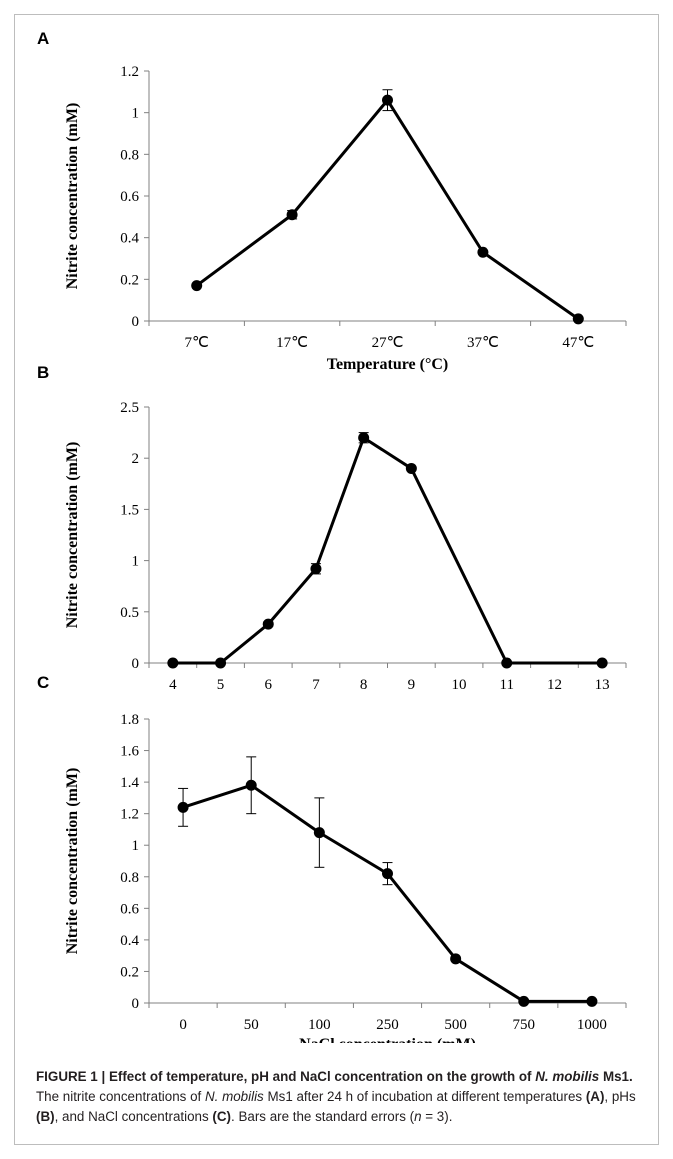 The image size is (673, 1159). I want to click on x-tick-label: 17℃, so click(292, 343).